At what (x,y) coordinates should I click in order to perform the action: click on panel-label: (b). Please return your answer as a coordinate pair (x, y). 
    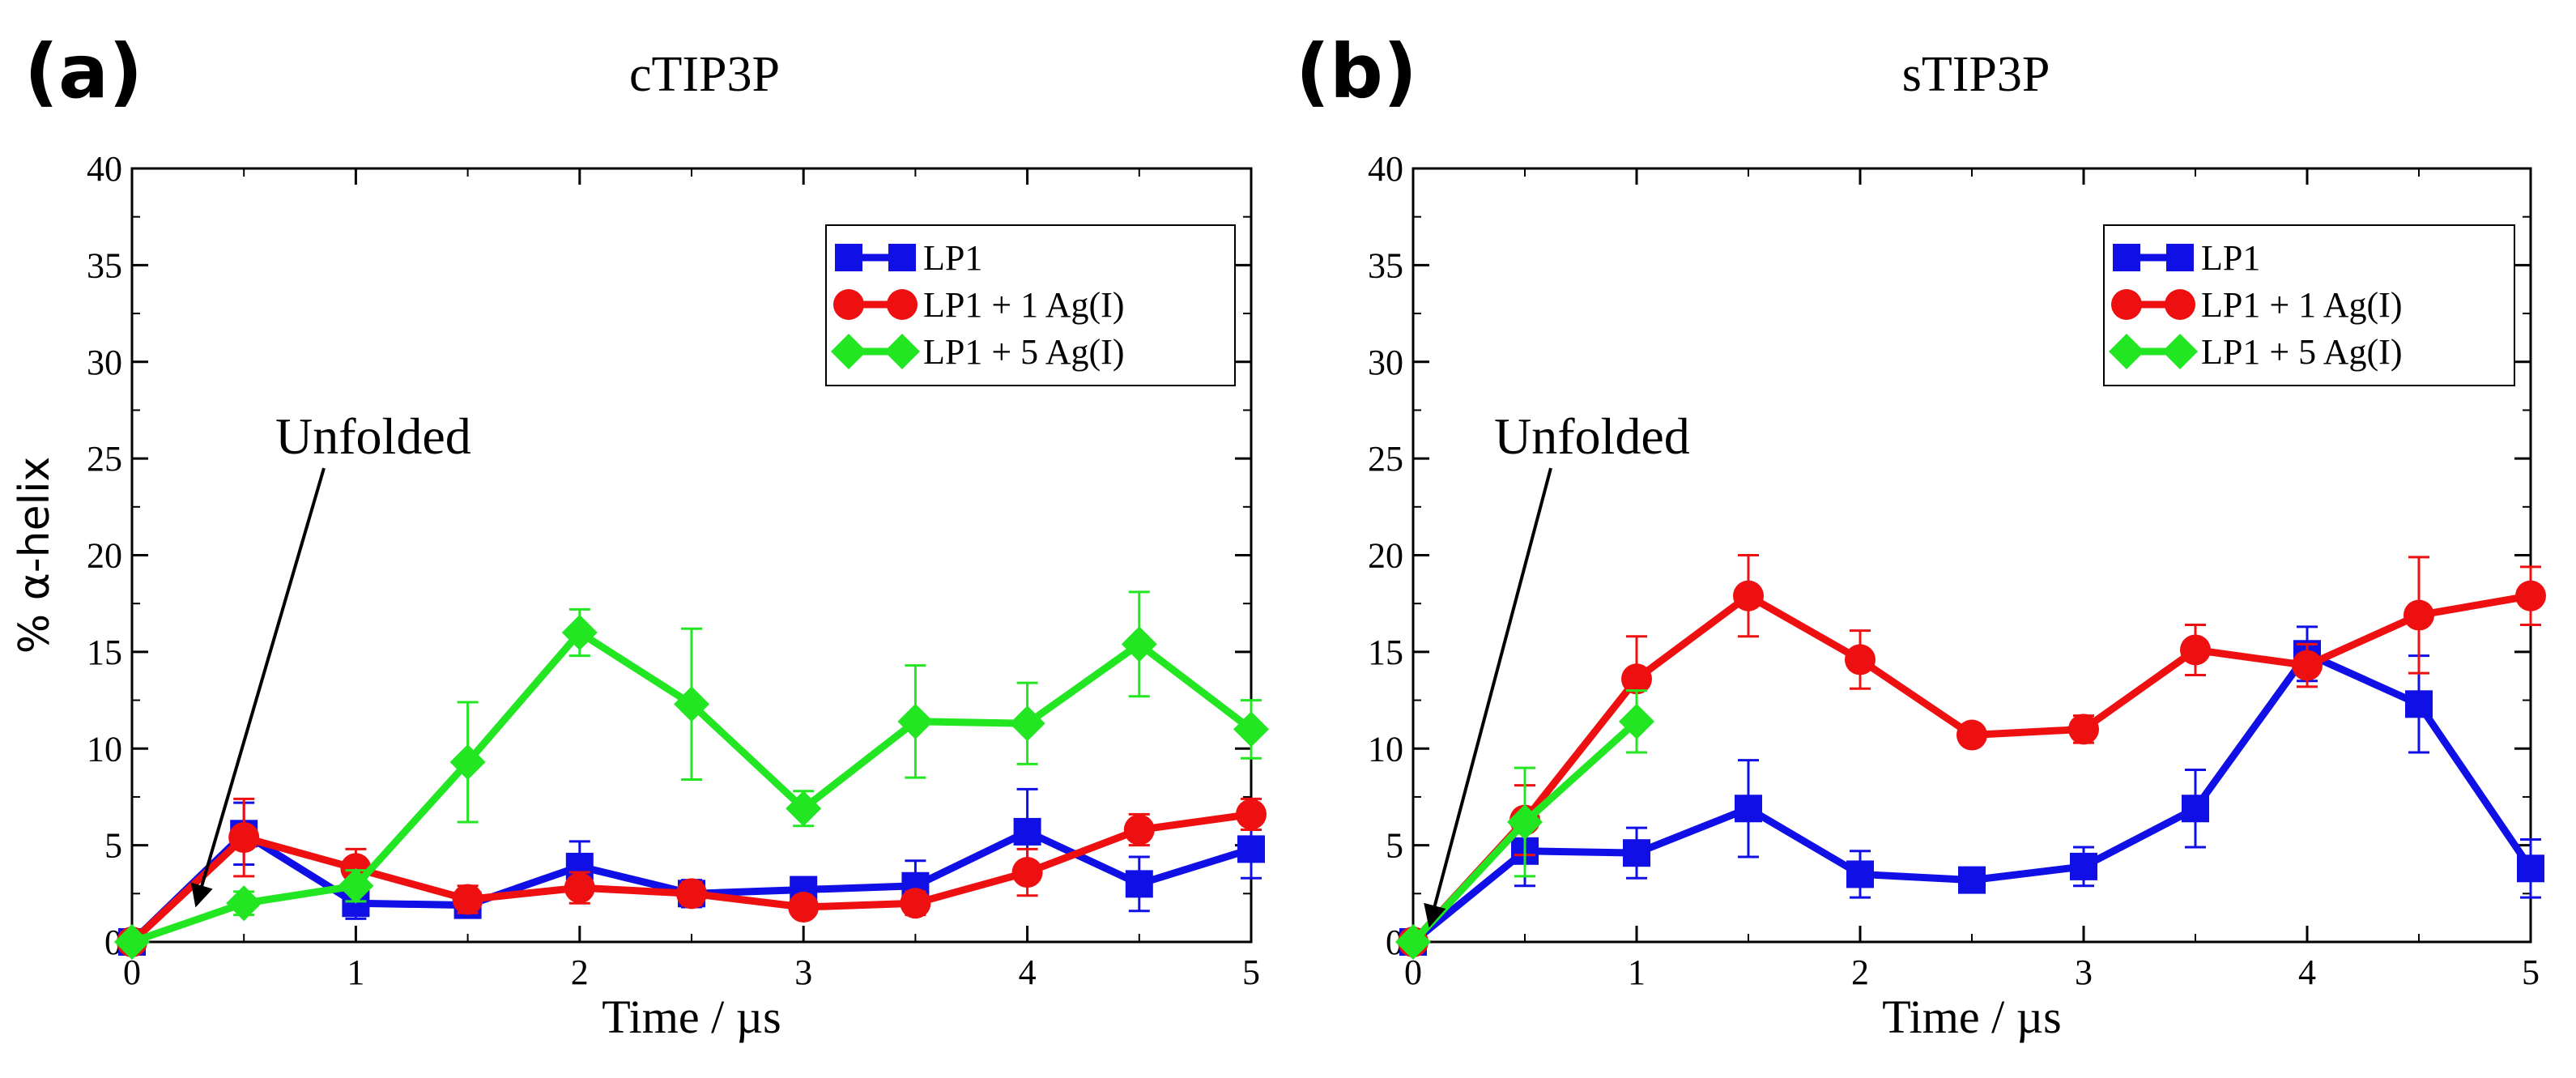
    Looking at the image, I should click on (1356, 71).